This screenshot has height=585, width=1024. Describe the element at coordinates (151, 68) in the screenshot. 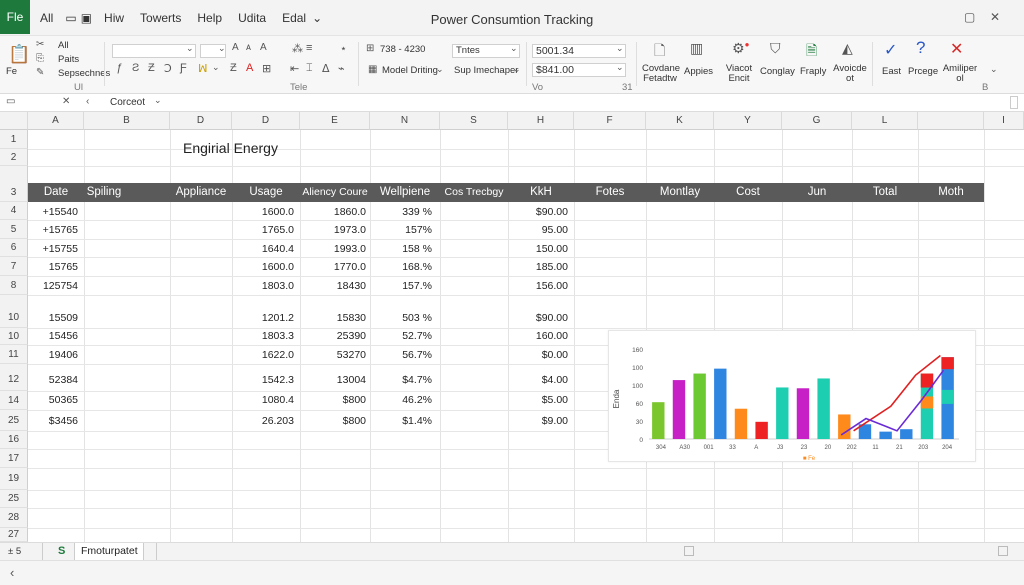

I see `text-effects-icon: Ƶ` at that location.